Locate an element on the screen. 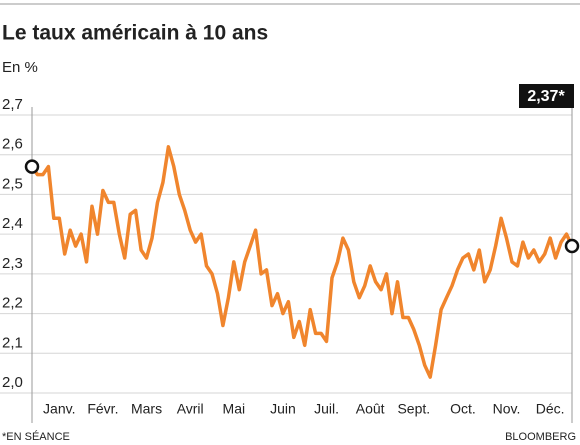  annotation-box is located at coordinates (546, 96).